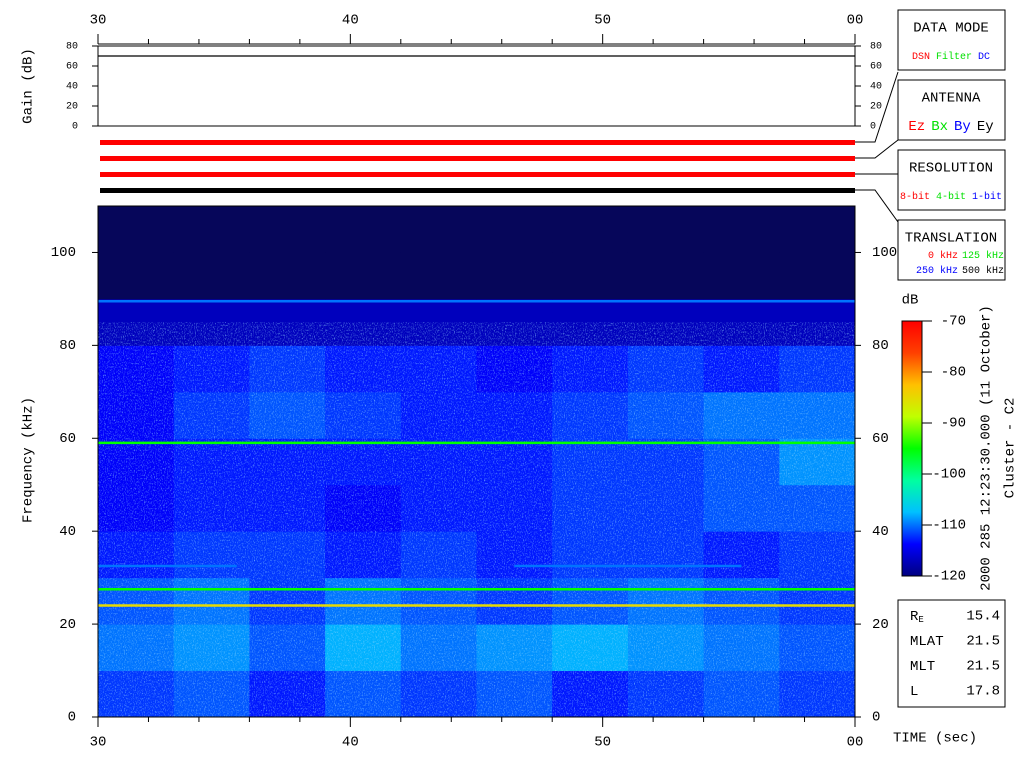  I want to click on x-axis-title: TIME (sec), so click(935, 739).